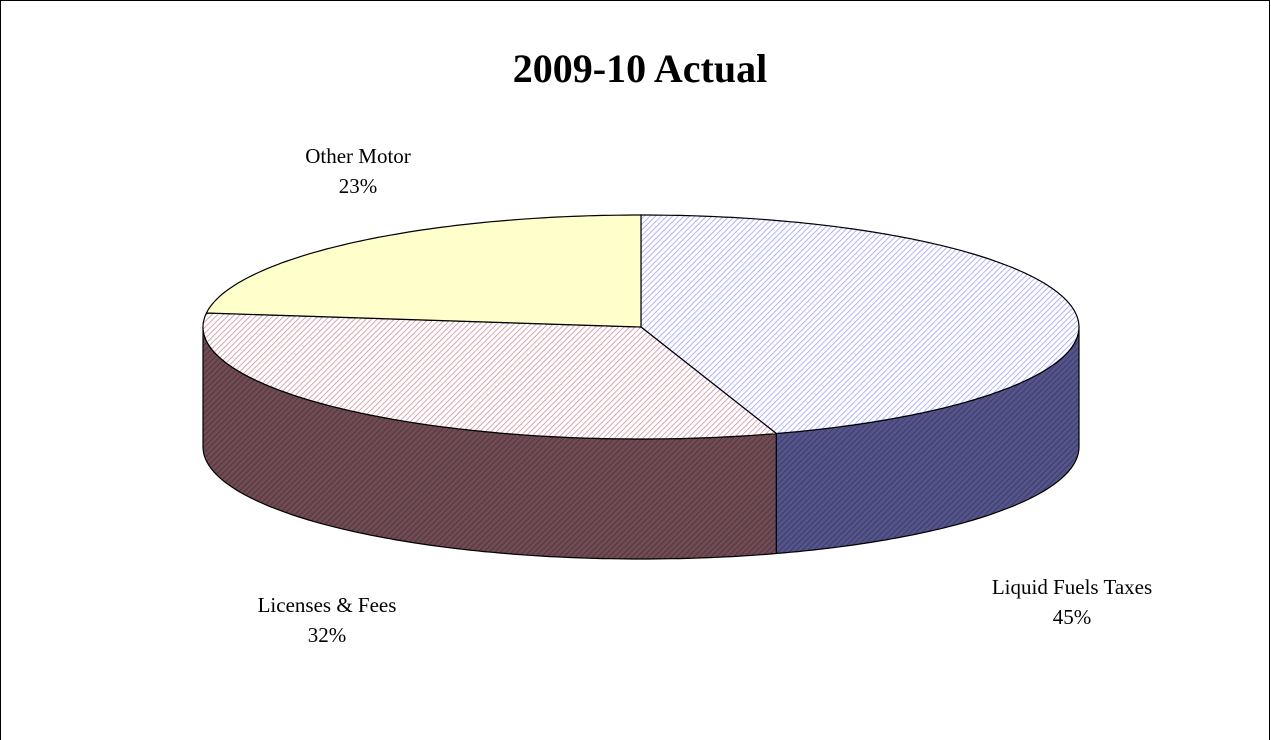  Describe the element at coordinates (327, 635) in the screenshot. I see `slice-value-label: 32%` at that location.